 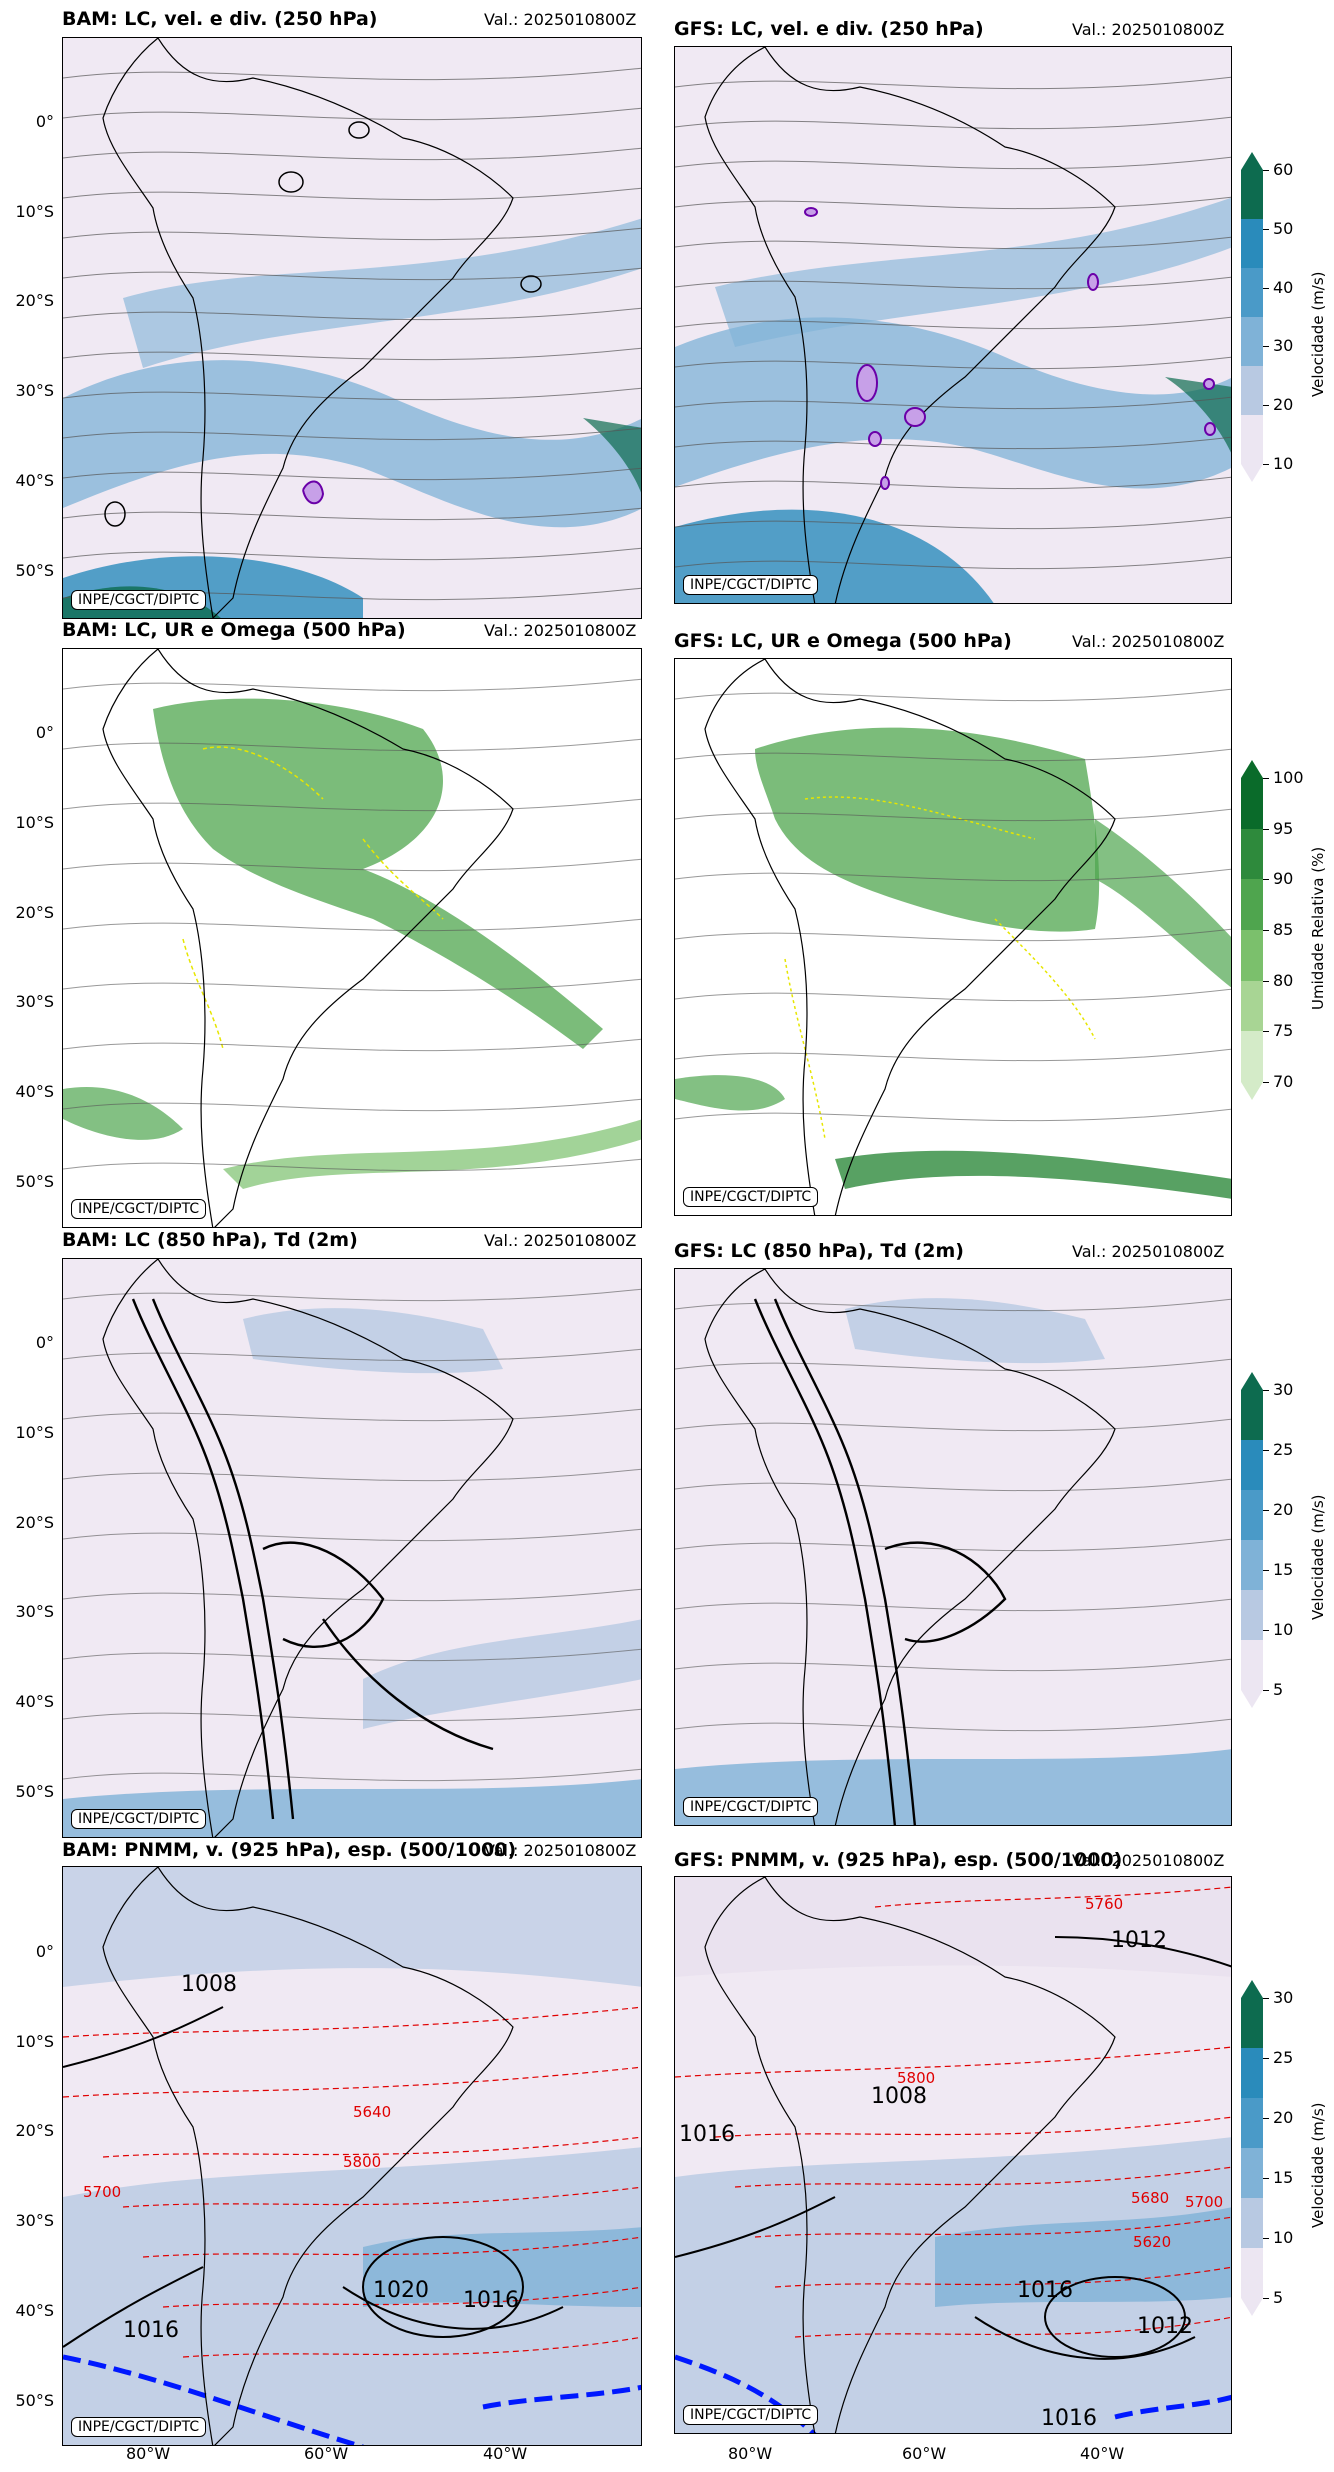 I want to click on colorbar-tick-label: 95, so click(x=1283, y=828).